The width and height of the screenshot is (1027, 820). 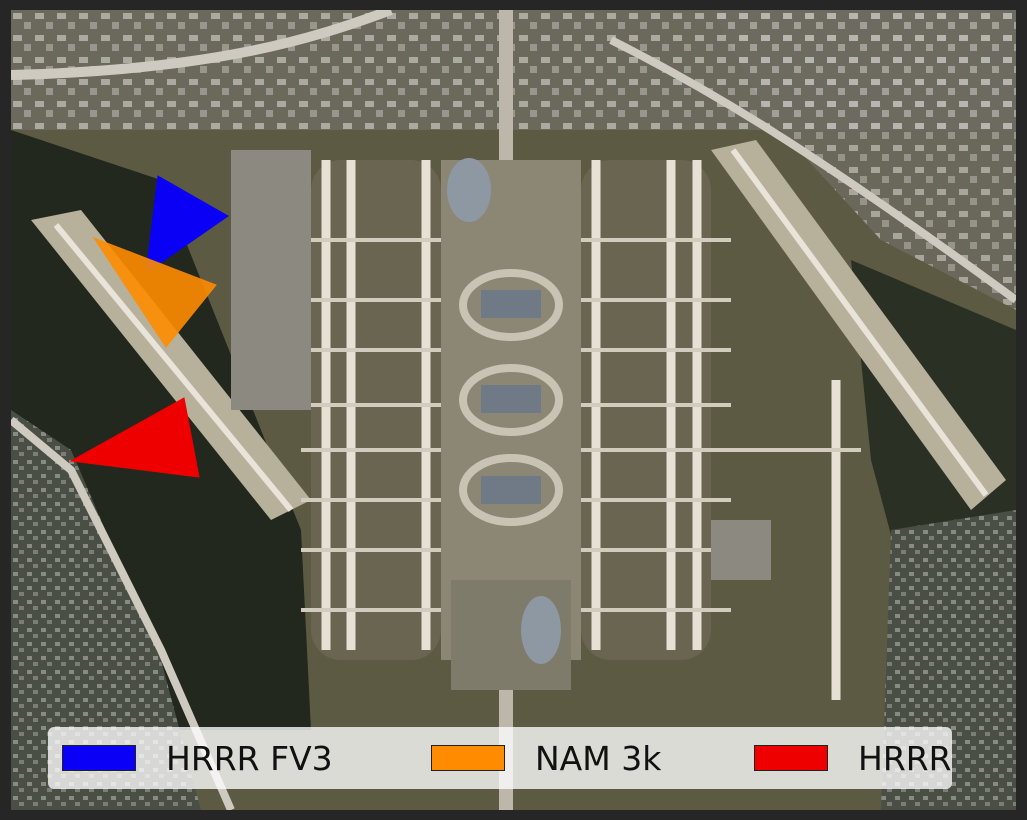 I want to click on legend-label-hrrr: HRRR, so click(x=905, y=758).